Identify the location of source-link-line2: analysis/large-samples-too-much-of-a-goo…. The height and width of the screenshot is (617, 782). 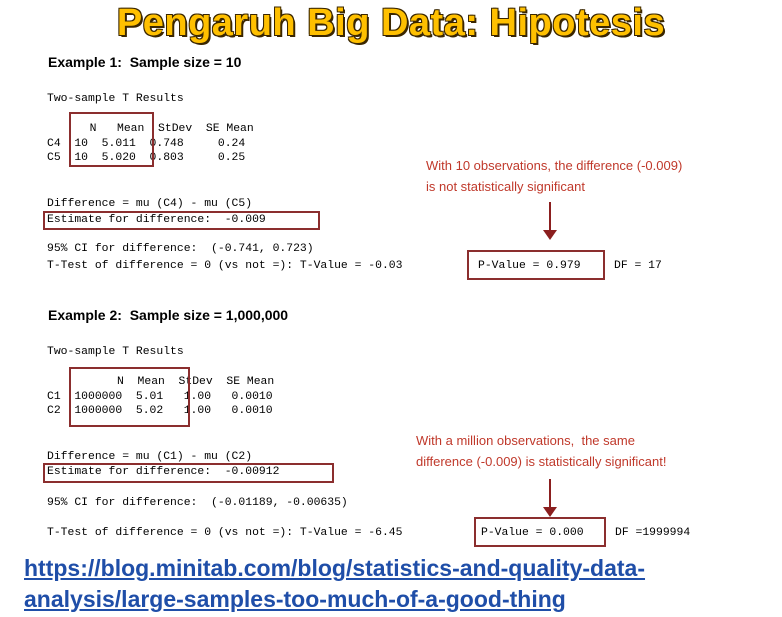
(295, 599).